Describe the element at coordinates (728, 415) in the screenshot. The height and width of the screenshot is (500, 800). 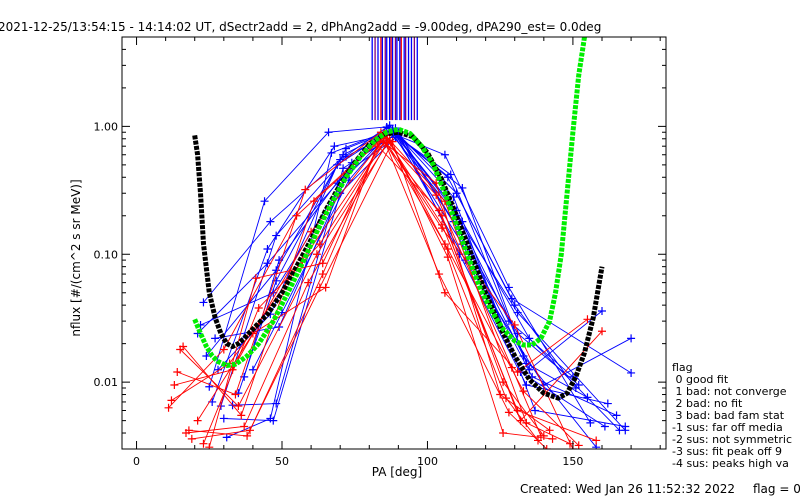
I see `legend-entry-3: 3 bad: bad fam stat` at that location.